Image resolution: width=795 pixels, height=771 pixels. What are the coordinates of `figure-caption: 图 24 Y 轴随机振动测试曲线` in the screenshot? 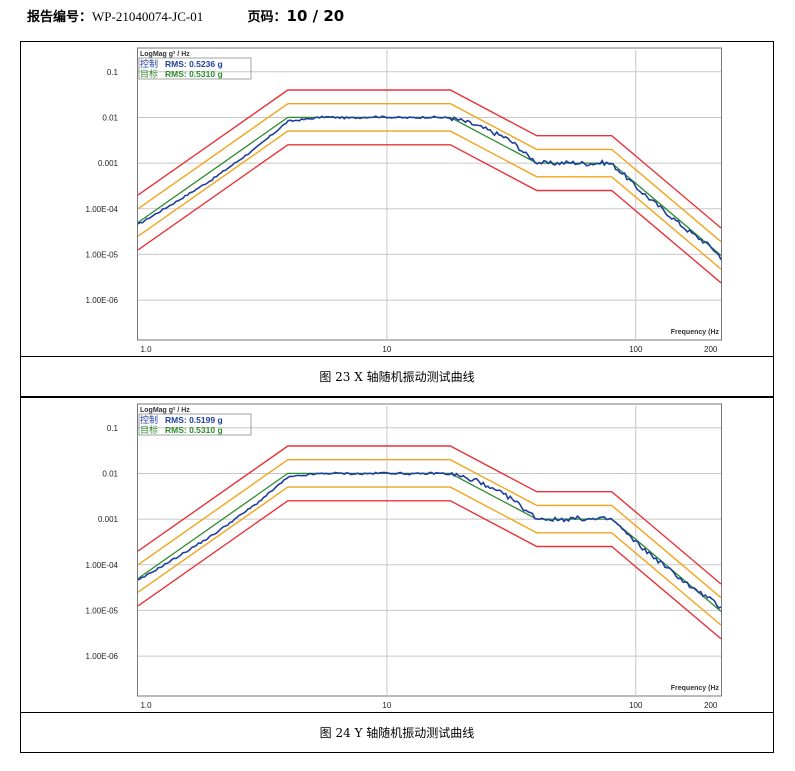 It's located at (397, 733).